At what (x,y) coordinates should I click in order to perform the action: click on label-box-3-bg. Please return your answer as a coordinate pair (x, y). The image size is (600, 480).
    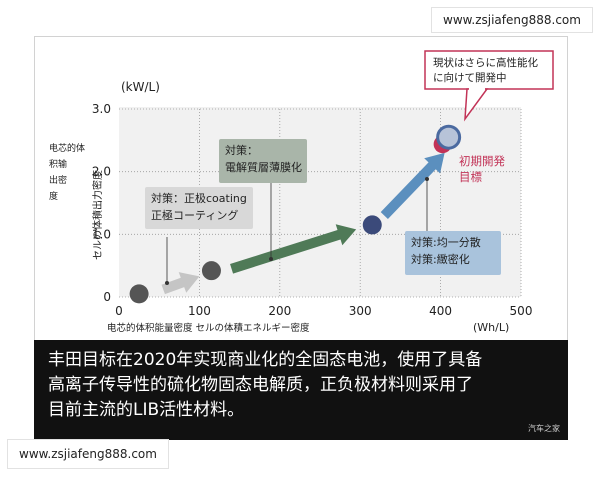
    Looking at the image, I should click on (453, 253).